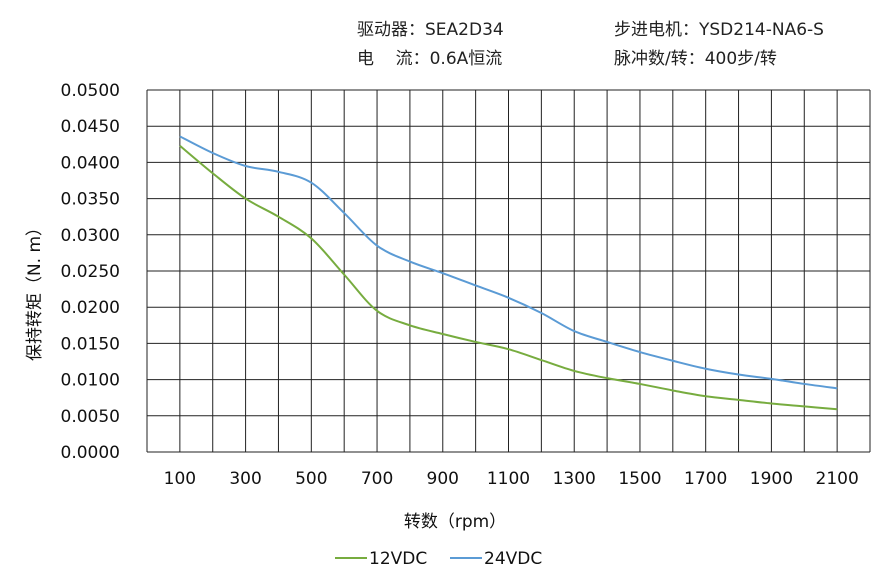 The image size is (888, 586). Describe the element at coordinates (695, 59) in the screenshot. I see `pulses-label: 脉冲数/转：400步/转` at that location.